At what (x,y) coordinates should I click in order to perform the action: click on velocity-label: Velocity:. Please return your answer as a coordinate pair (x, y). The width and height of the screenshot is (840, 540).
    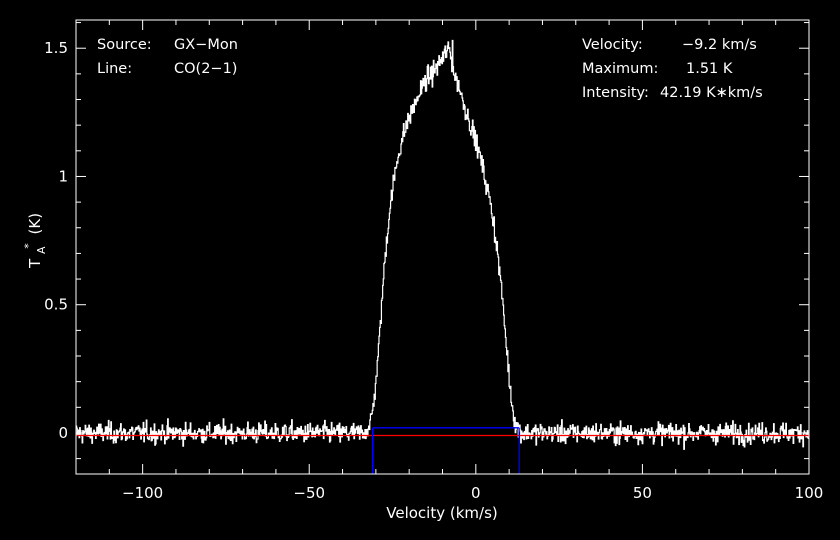
    Looking at the image, I should click on (612, 45).